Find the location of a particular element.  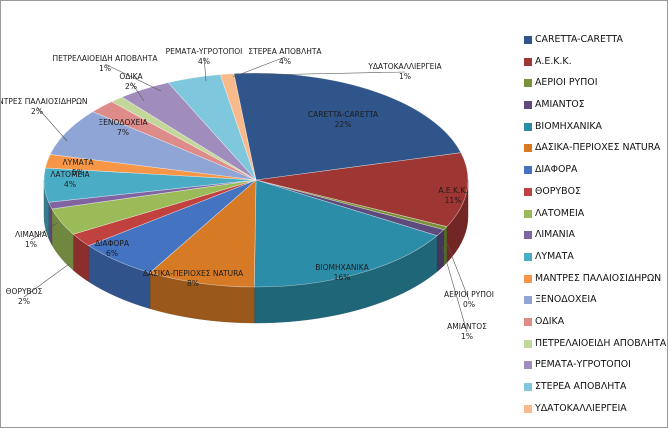

legend-label: CARETTA-CARETTA is located at coordinates (579, 39).